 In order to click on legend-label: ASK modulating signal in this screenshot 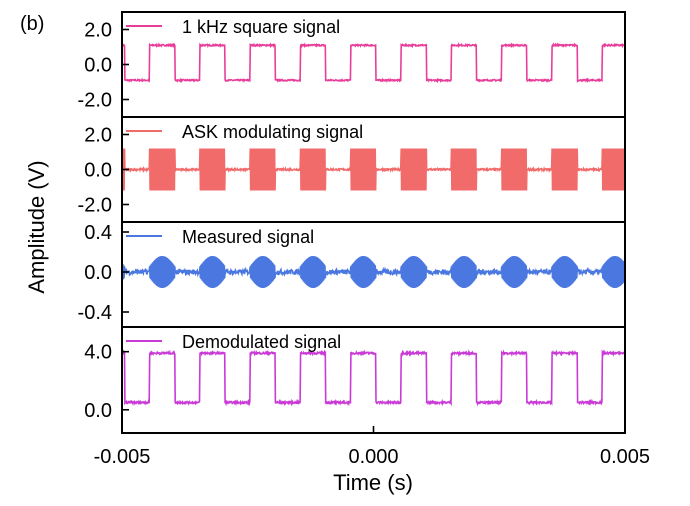, I will do `click(272, 132)`.